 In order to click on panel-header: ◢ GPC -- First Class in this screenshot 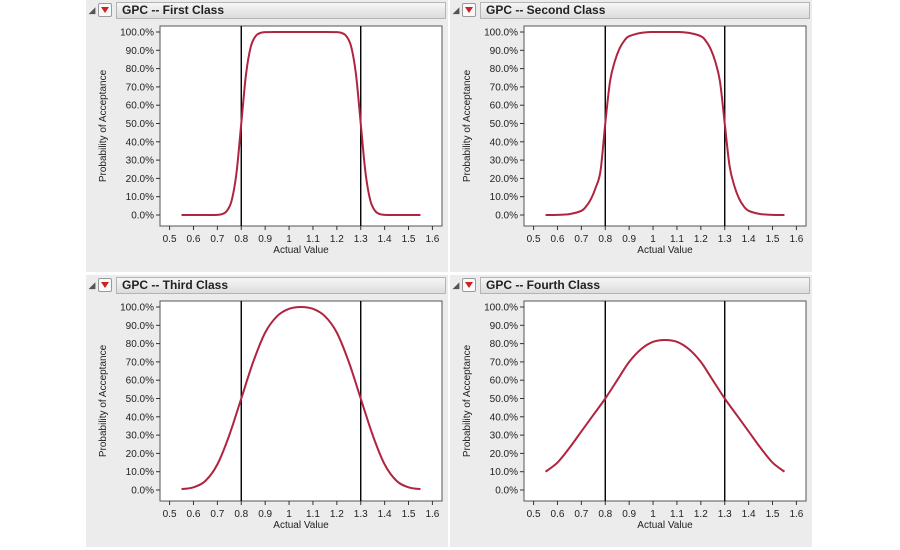, I will do `click(267, 10)`.